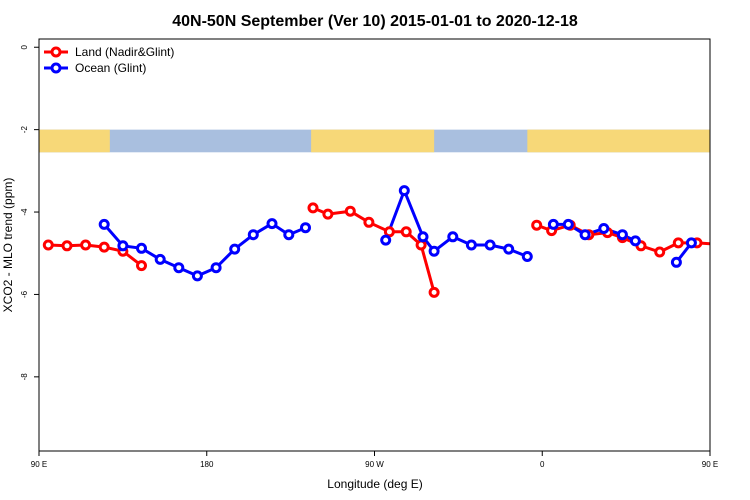 The height and width of the screenshot is (500, 750). Describe the element at coordinates (124, 52) in the screenshot. I see `legend-label-land: Land (Nadir&Glint)` at that location.